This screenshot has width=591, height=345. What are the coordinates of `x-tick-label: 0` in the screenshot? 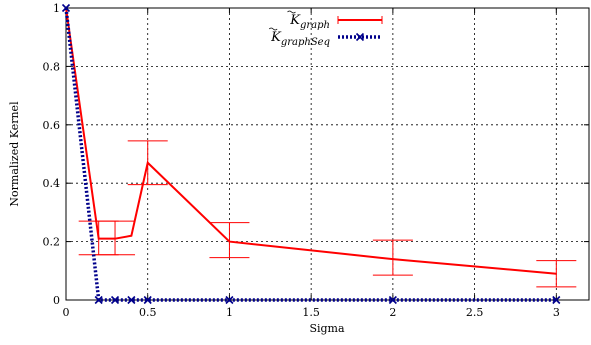 It's located at (66, 312).